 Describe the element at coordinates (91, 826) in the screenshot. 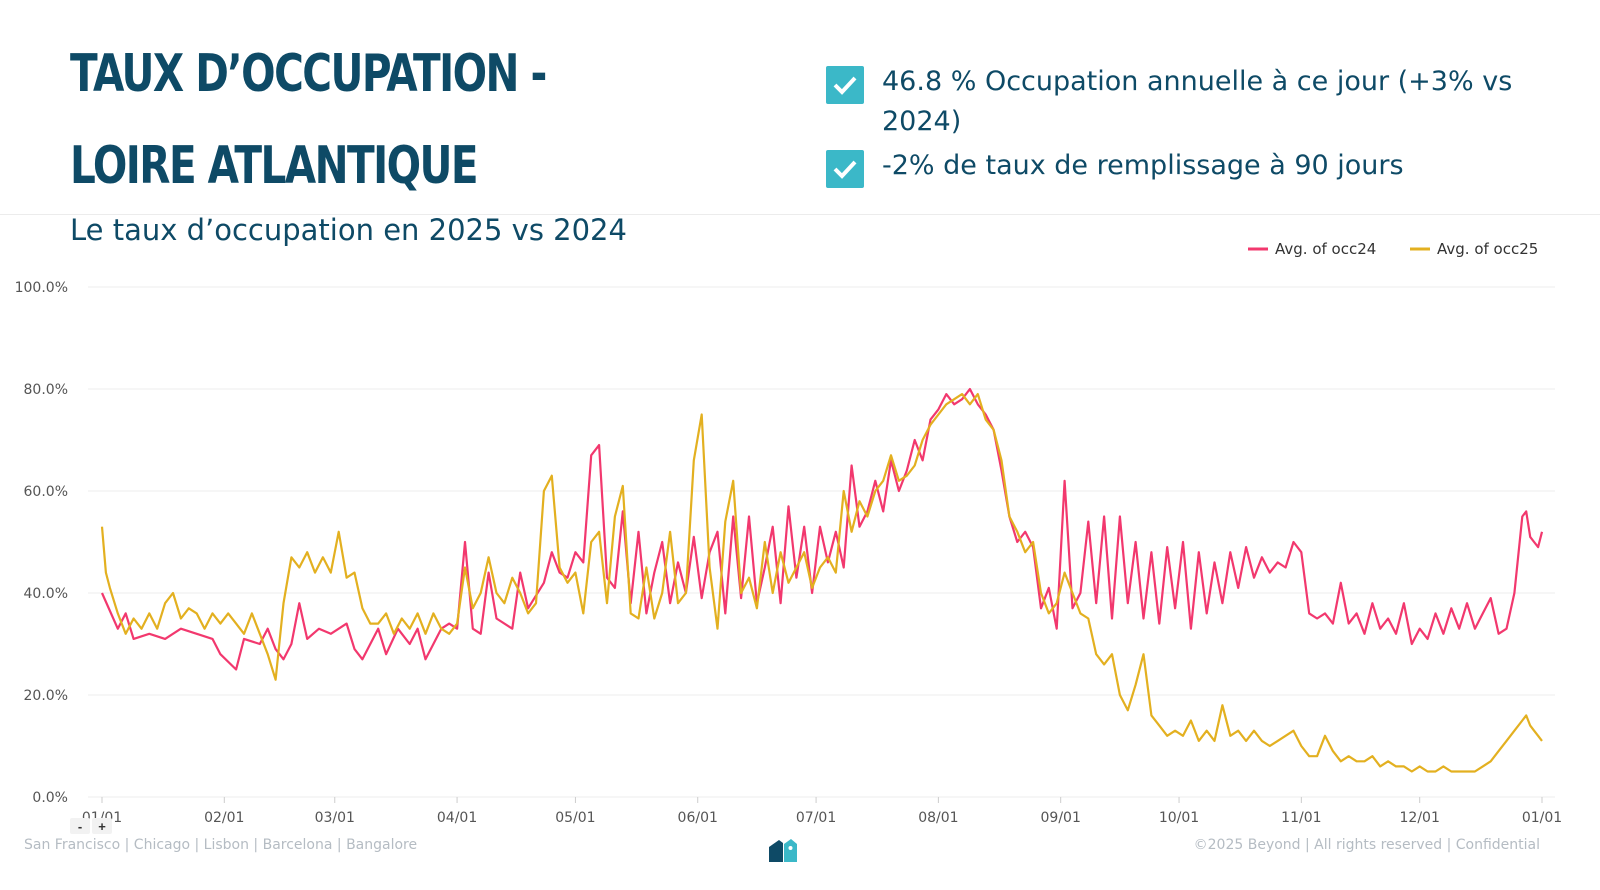

I see `zoom-controls: - +` at that location.